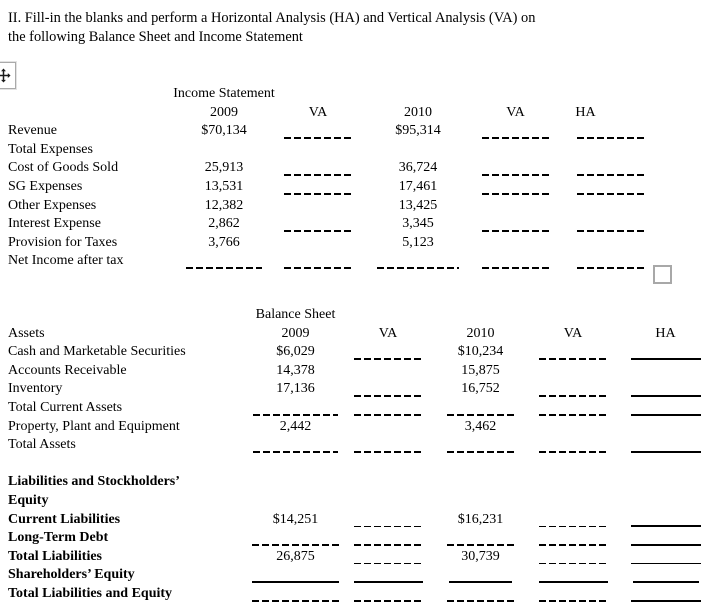  Describe the element at coordinates (358, 465) in the screenshot. I see `section-gap` at that location.